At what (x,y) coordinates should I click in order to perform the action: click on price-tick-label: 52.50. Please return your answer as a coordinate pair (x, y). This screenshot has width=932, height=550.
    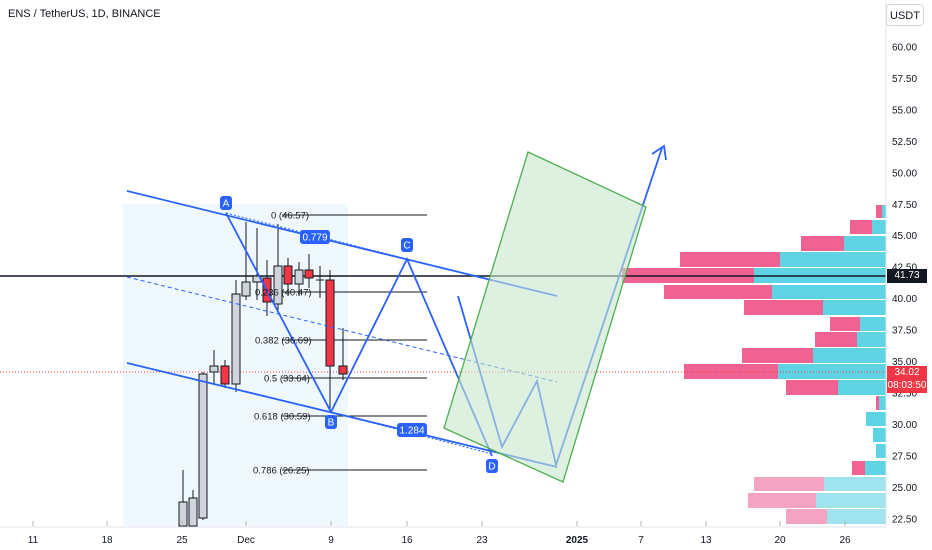
    Looking at the image, I should click on (904, 142).